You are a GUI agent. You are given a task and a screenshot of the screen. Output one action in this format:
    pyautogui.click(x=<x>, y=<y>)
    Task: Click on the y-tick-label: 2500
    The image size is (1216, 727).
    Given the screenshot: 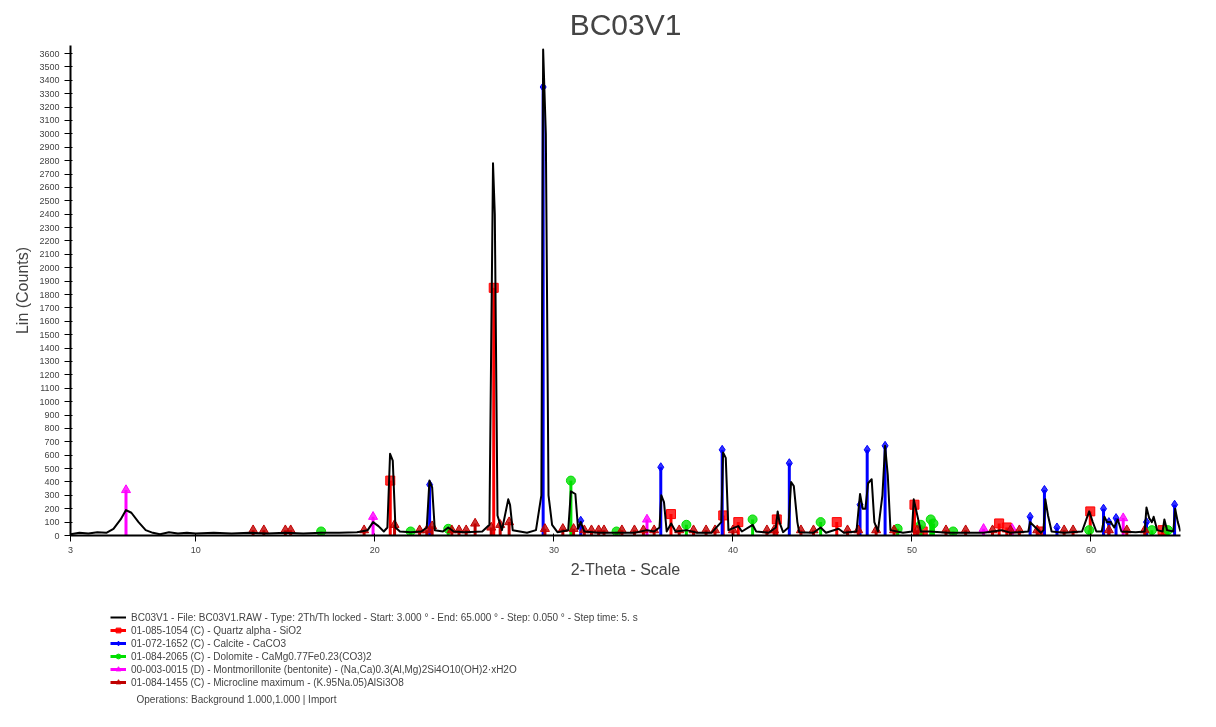 What is the action you would take?
    pyautogui.click(x=49, y=200)
    